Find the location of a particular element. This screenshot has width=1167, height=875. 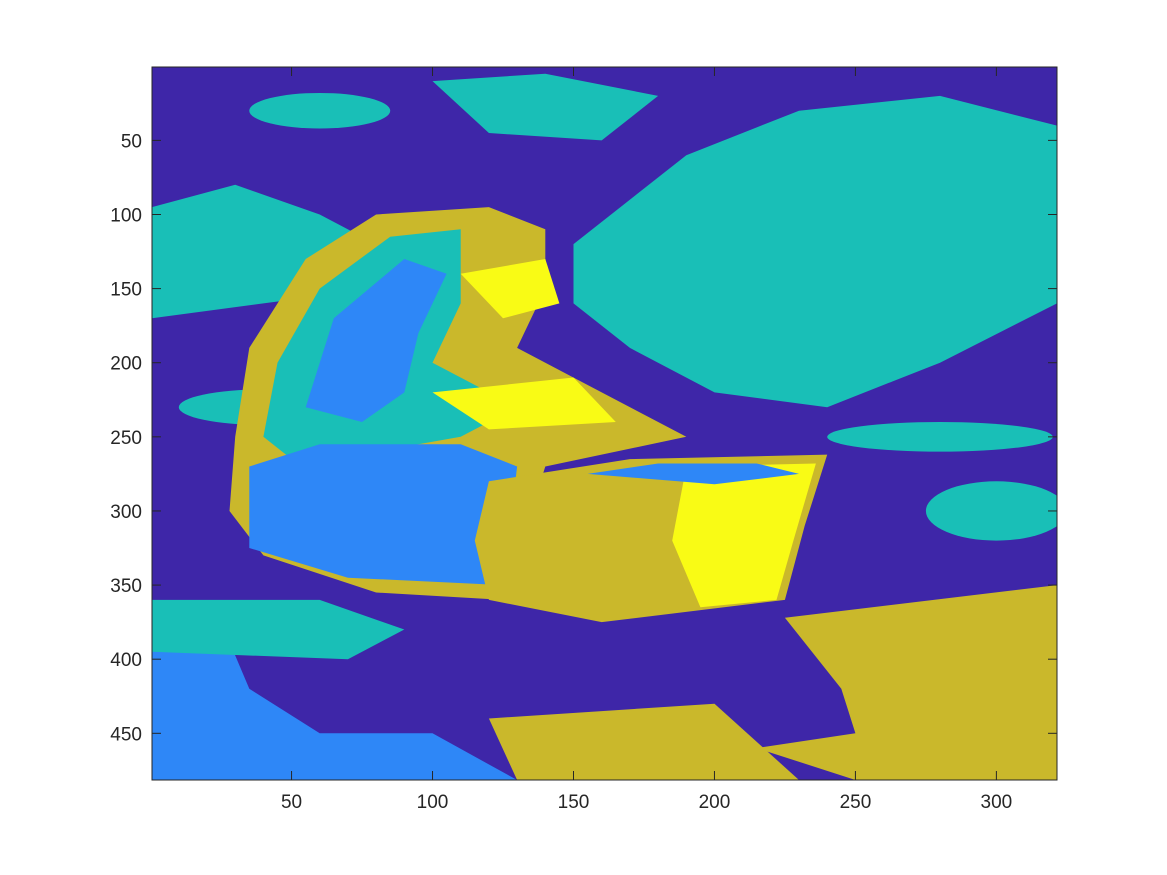

region-hand-highlight is located at coordinates (524, 403).